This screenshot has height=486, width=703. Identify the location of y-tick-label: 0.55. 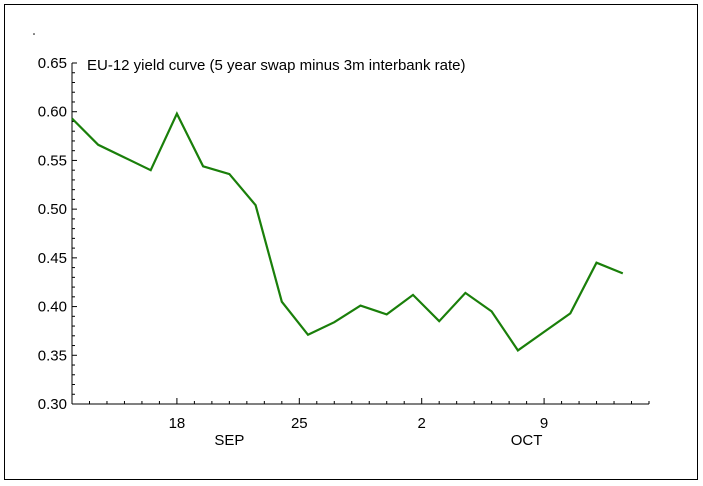
(52, 160).